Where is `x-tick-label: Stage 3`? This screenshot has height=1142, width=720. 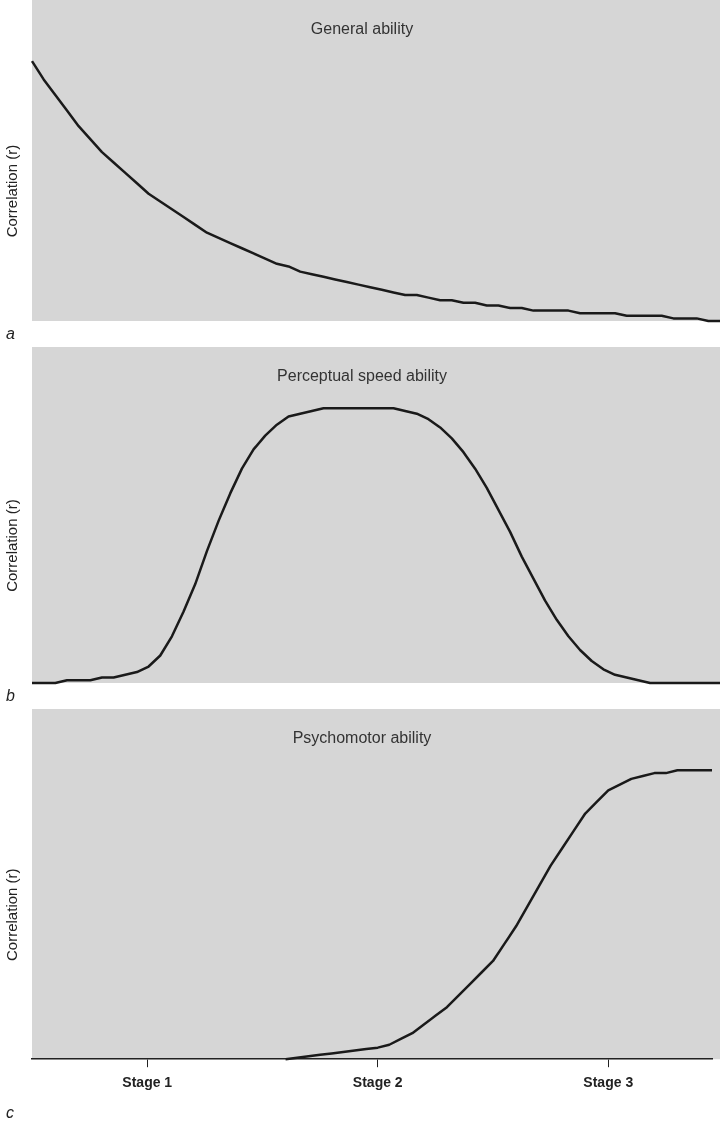 x-tick-label: Stage 3 is located at coordinates (608, 1082).